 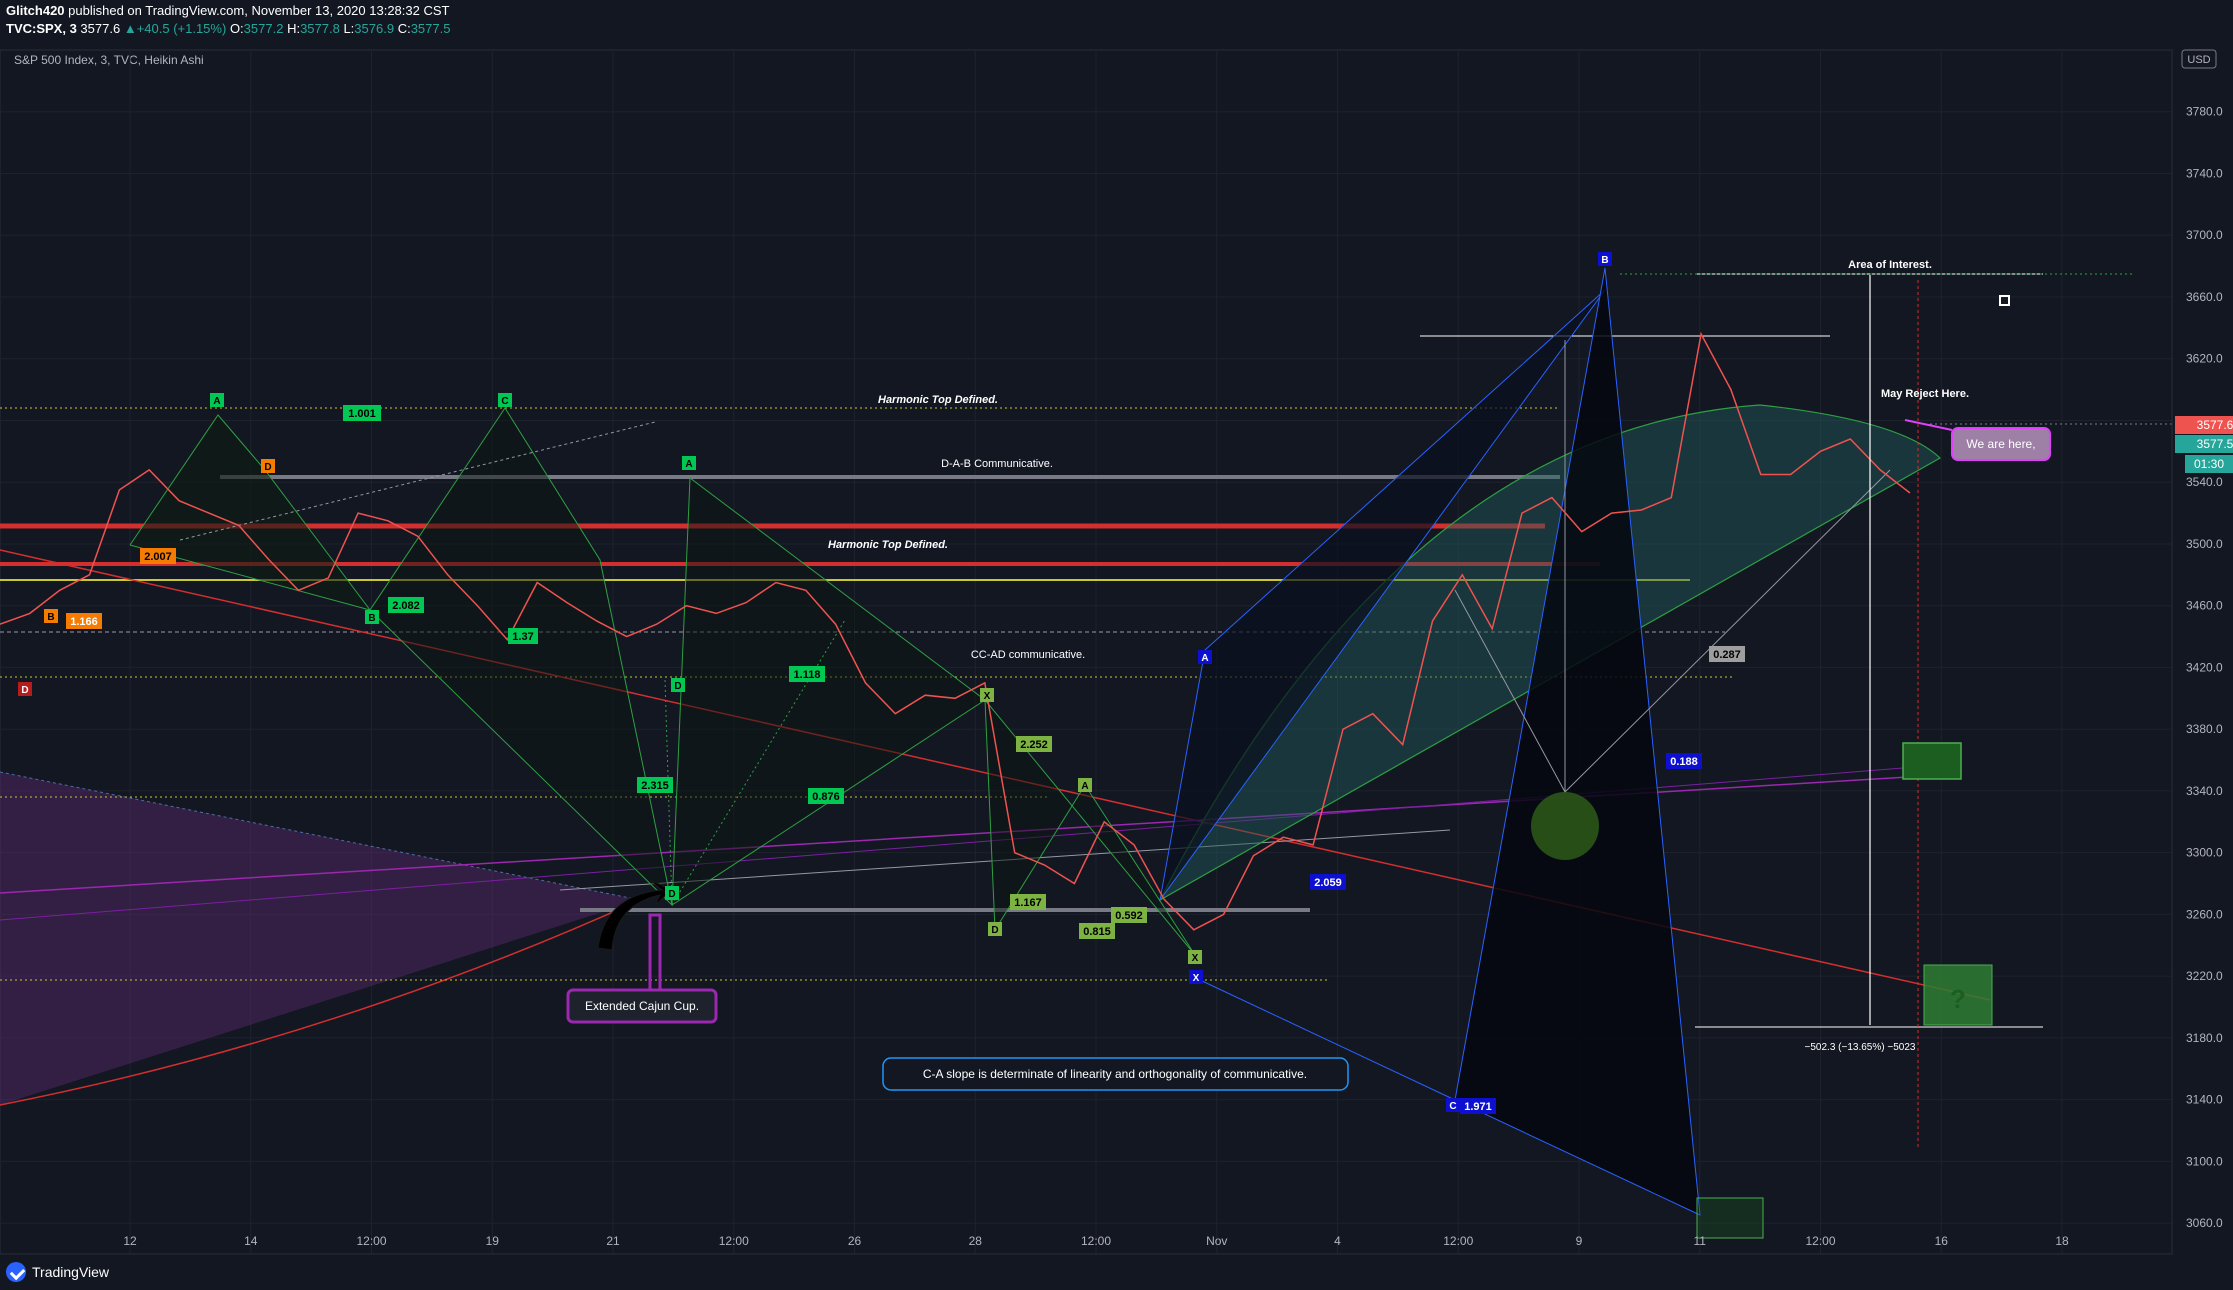 What do you see at coordinates (613, 1241) in the screenshot?
I see `x-tick-label: 21` at bounding box center [613, 1241].